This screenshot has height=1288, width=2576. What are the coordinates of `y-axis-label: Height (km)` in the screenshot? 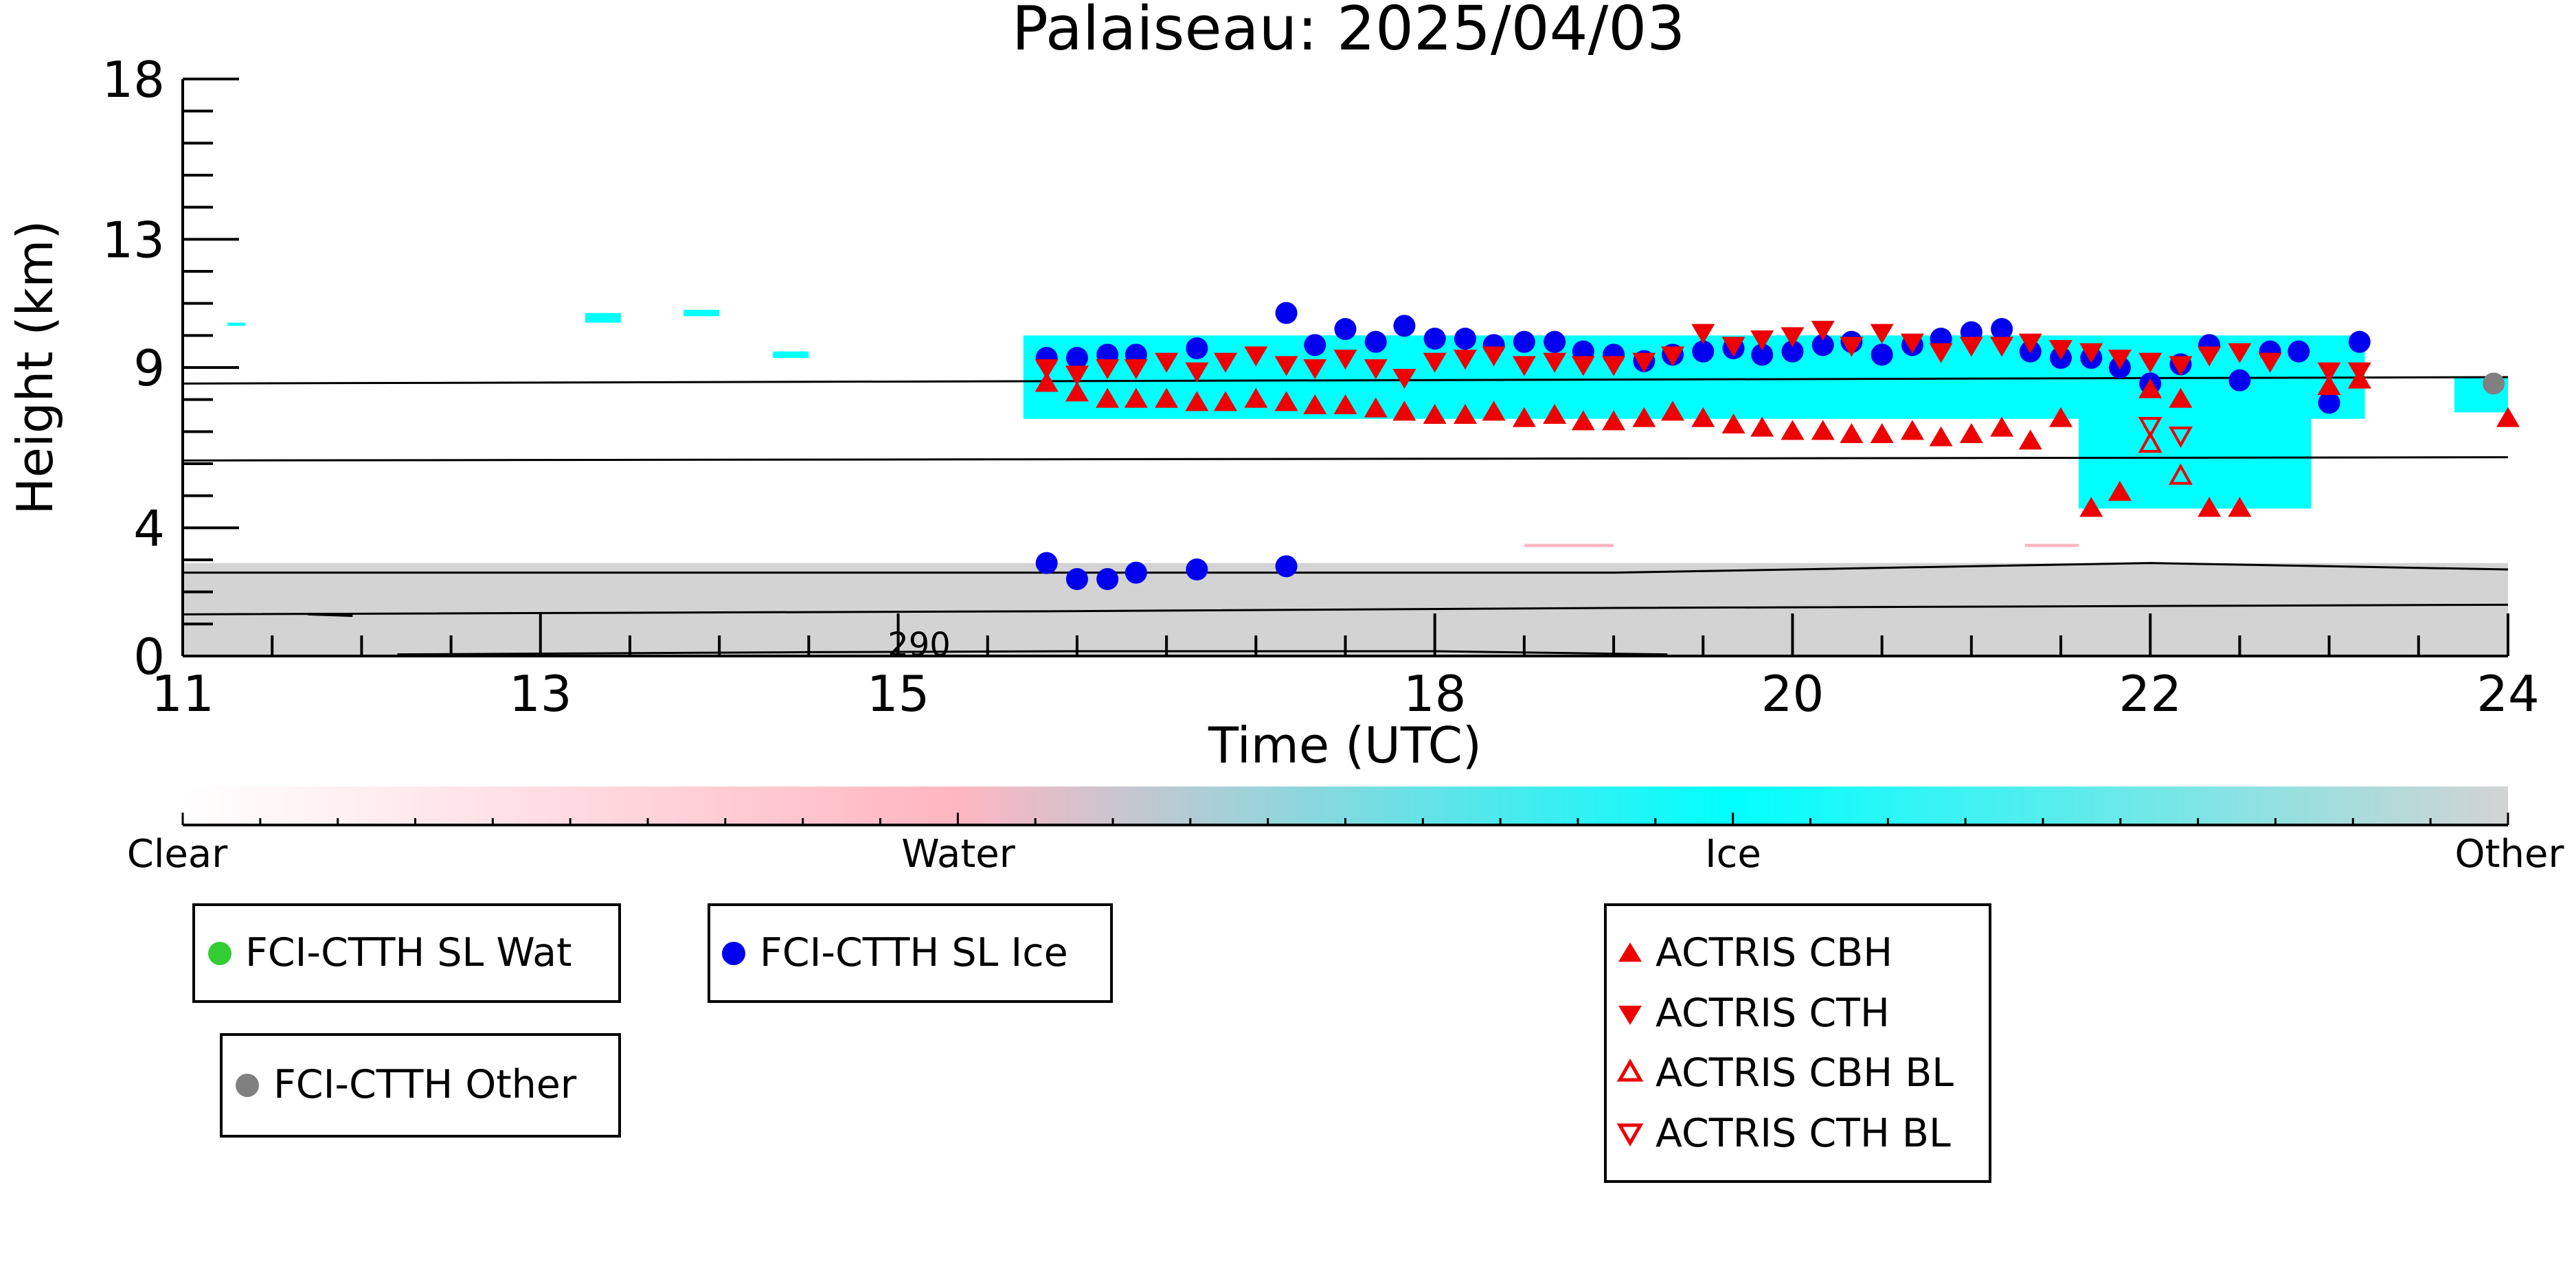 It's located at (35, 368).